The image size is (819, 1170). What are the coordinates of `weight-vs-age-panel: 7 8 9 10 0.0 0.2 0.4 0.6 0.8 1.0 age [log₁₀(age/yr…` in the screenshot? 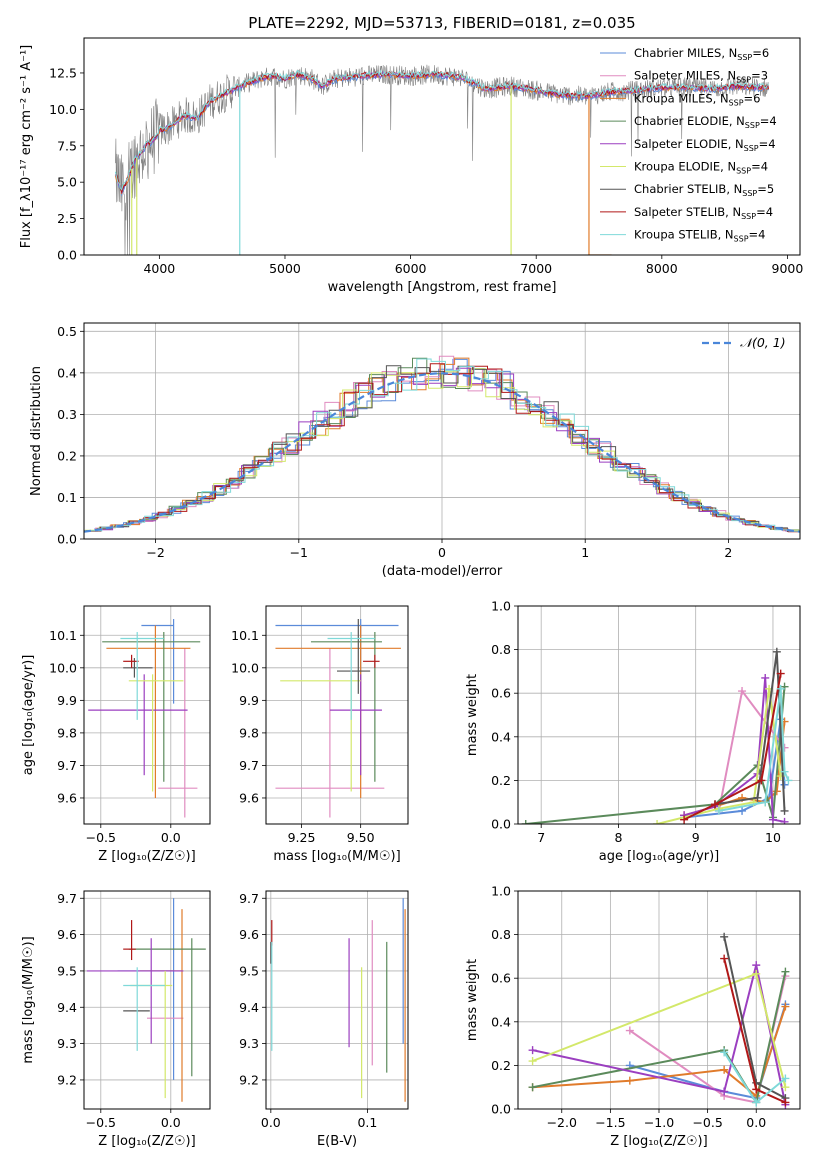 It's located at (633, 731).